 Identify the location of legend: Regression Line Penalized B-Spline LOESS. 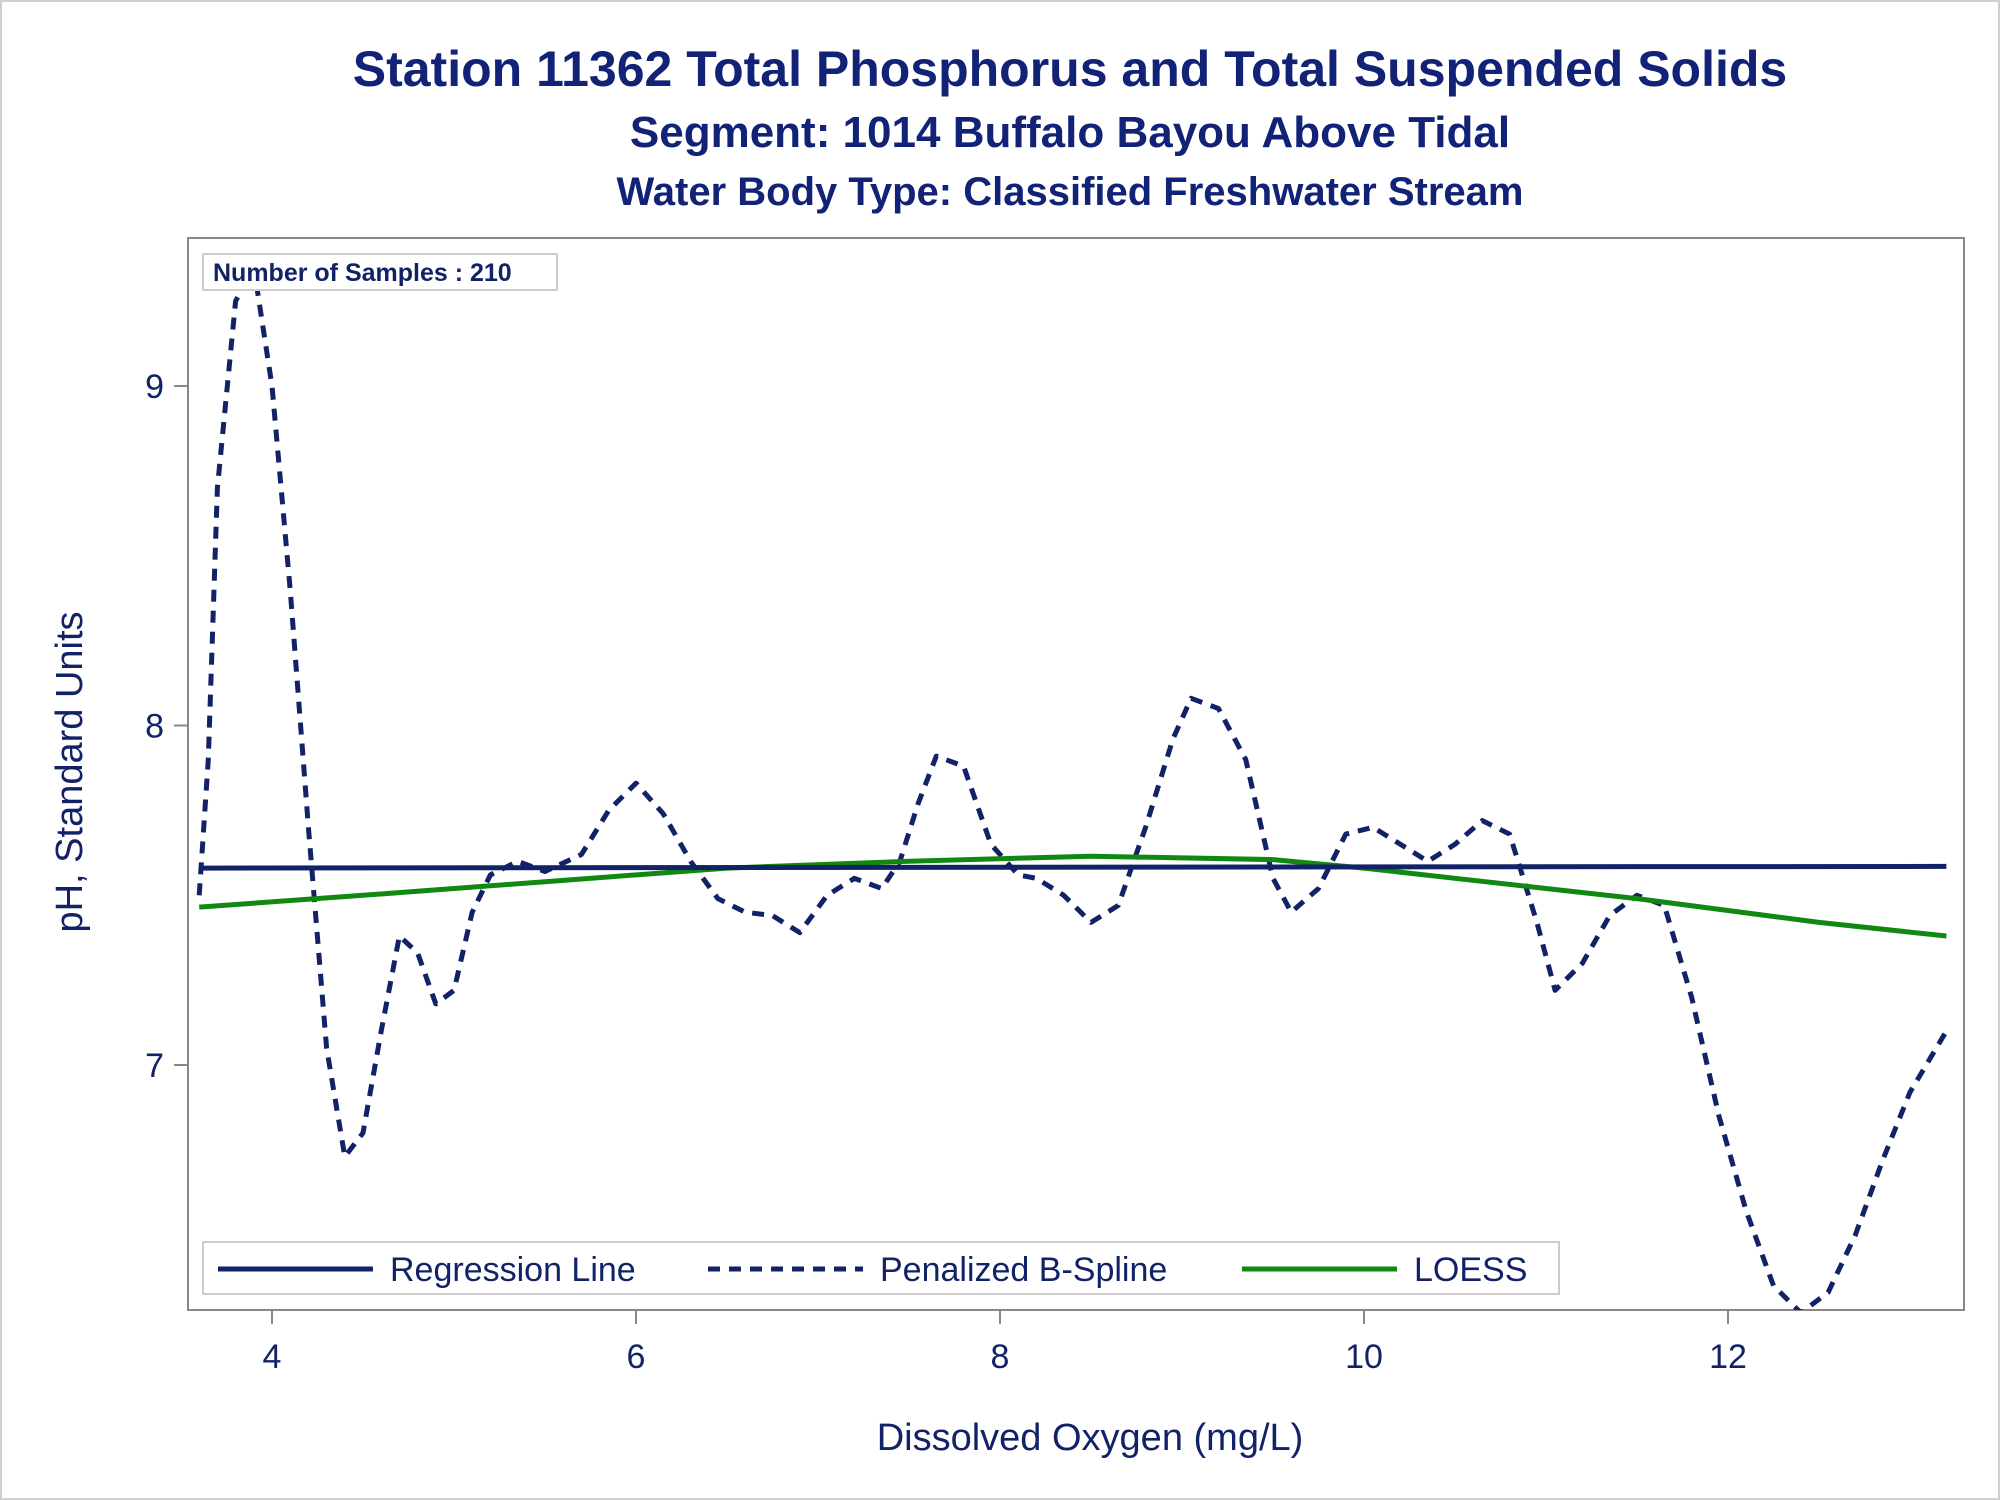
(881, 1268).